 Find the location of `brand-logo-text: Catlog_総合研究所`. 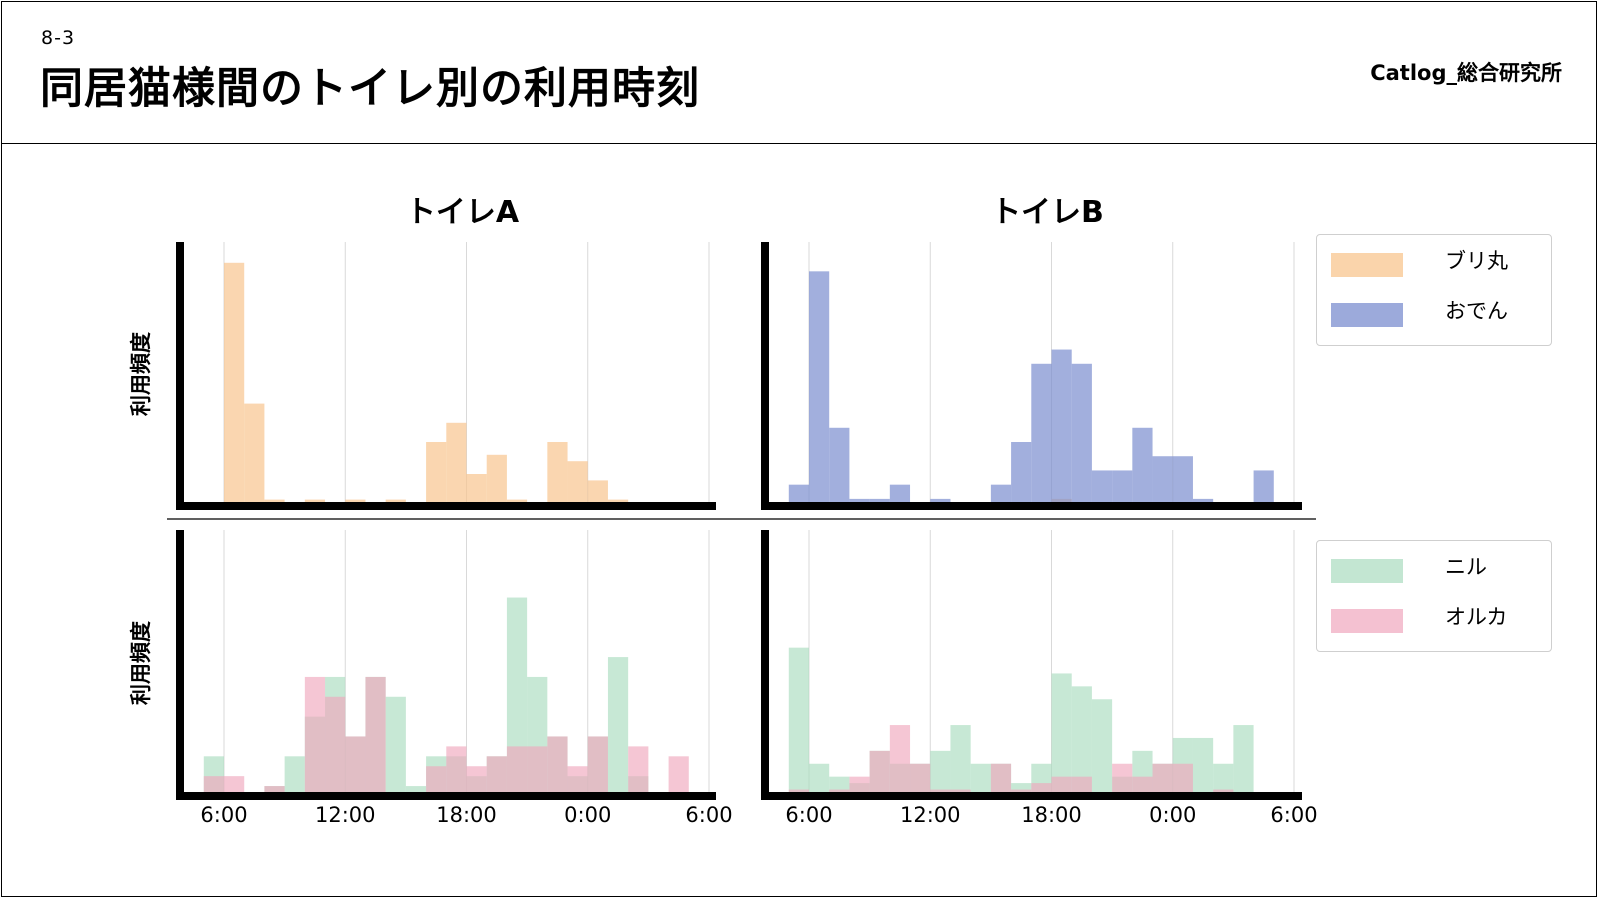

brand-logo-text: Catlog_総合研究所 is located at coordinates (1466, 73).